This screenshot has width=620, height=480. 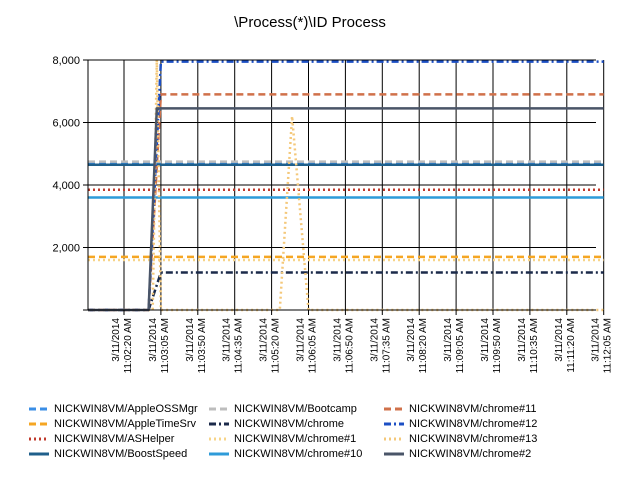 What do you see at coordinates (571, 345) in the screenshot?
I see `x-tick-time: 11:11:20 AM` at bounding box center [571, 345].